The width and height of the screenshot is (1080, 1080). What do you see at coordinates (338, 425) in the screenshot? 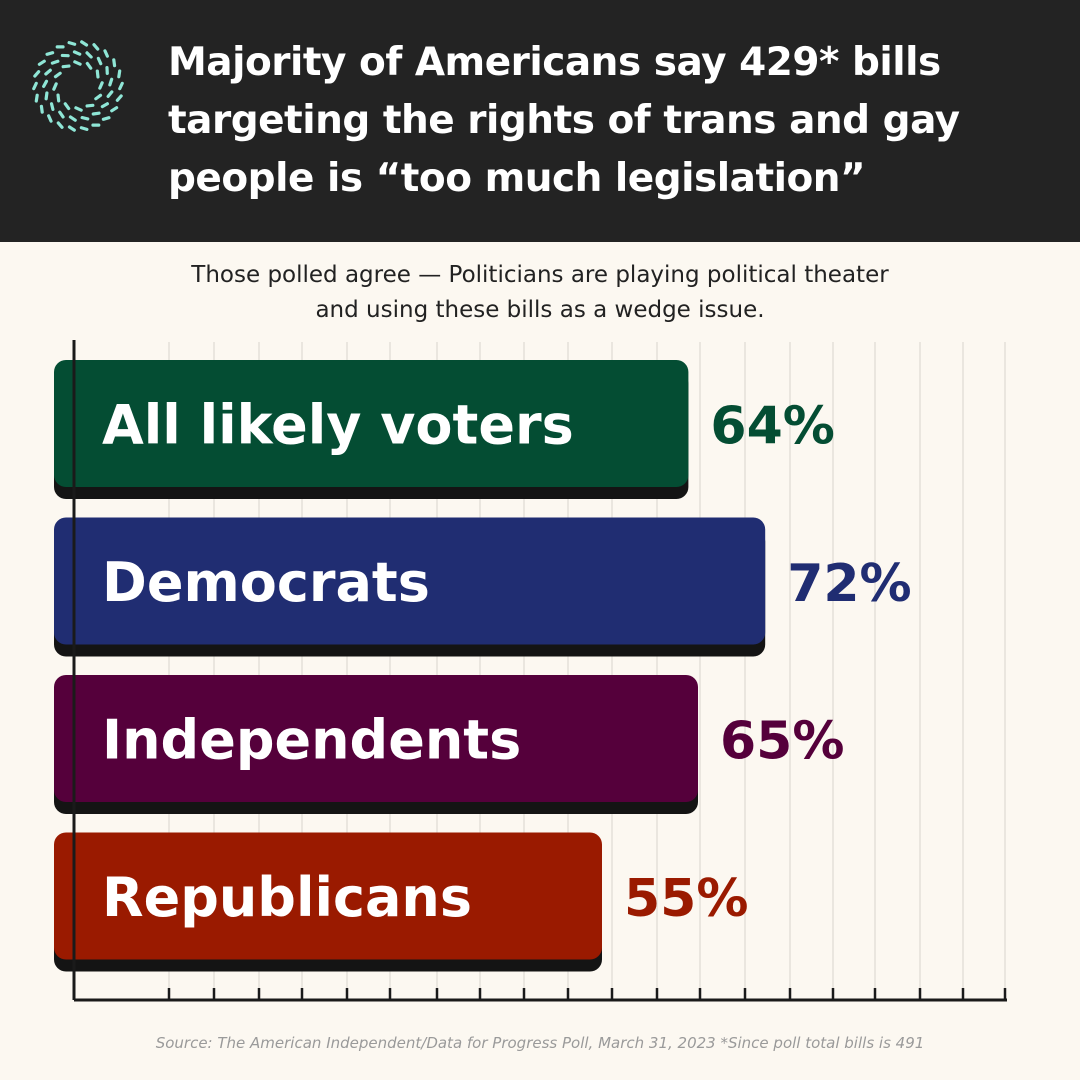
I see `category-label: All likely voters` at bounding box center [338, 425].